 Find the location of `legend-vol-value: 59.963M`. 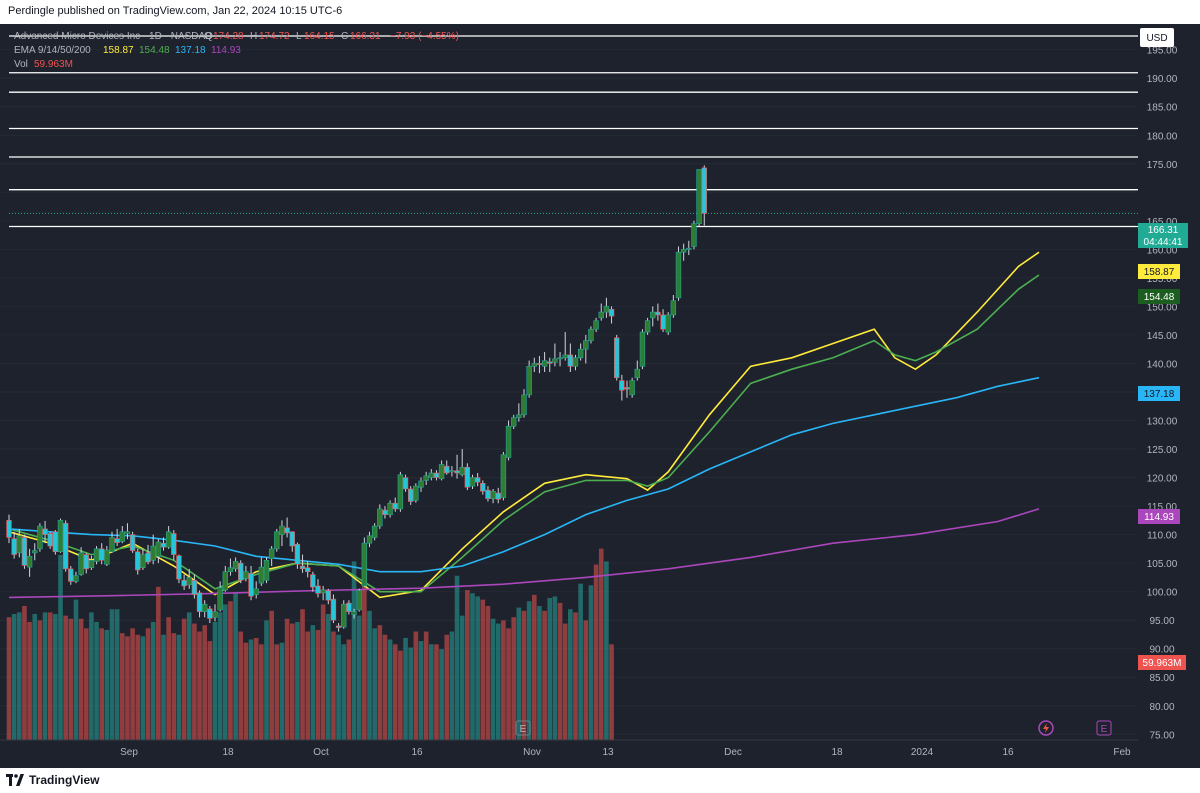

legend-vol-value: 59.963M is located at coordinates (53, 64).